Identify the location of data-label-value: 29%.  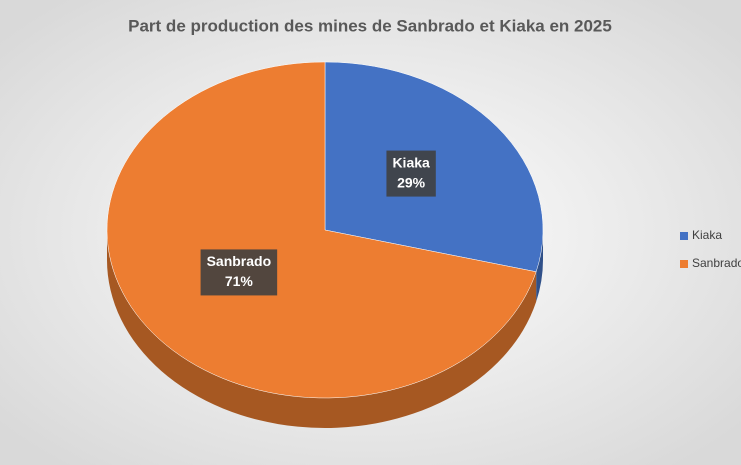
(411, 182).